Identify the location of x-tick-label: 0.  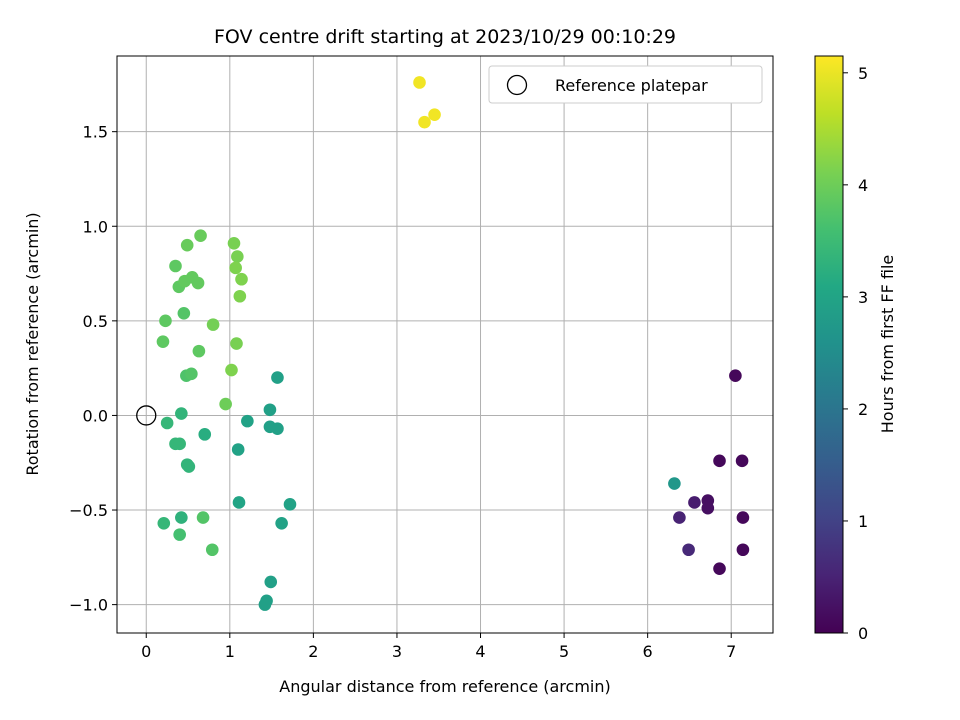
(146, 651).